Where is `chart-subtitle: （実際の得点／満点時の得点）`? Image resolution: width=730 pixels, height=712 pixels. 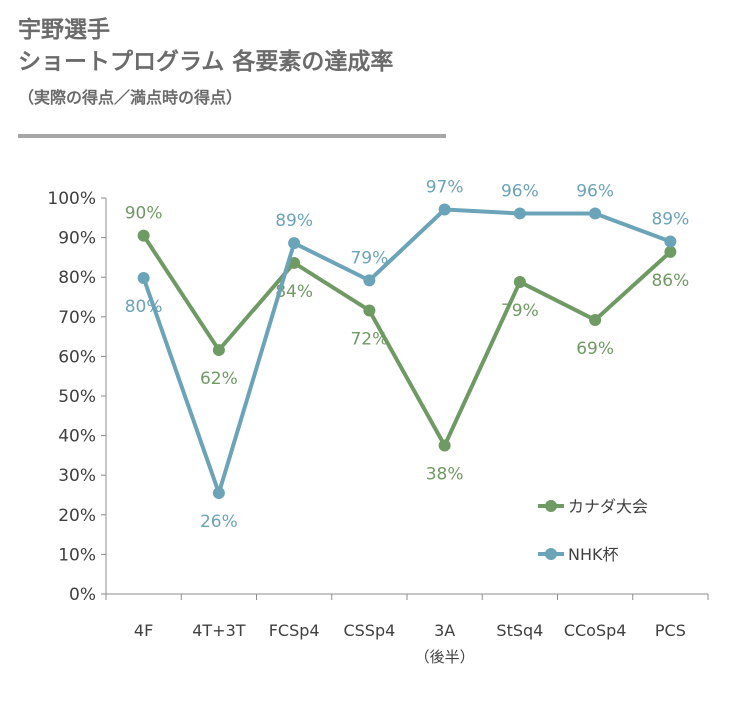
chart-subtitle: （実際の得点／満点時の得点） is located at coordinates (130, 97).